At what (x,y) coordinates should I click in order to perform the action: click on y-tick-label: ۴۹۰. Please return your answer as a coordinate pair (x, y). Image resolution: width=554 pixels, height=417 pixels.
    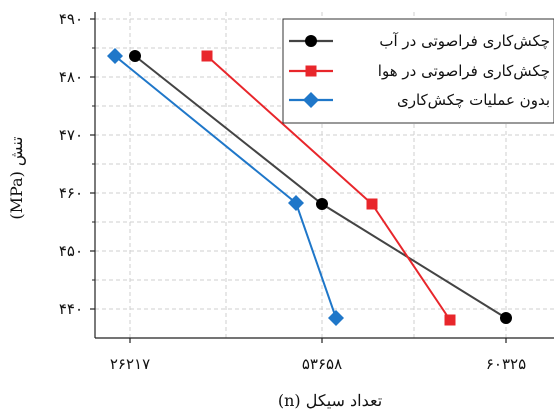
    Looking at the image, I should click on (71, 19).